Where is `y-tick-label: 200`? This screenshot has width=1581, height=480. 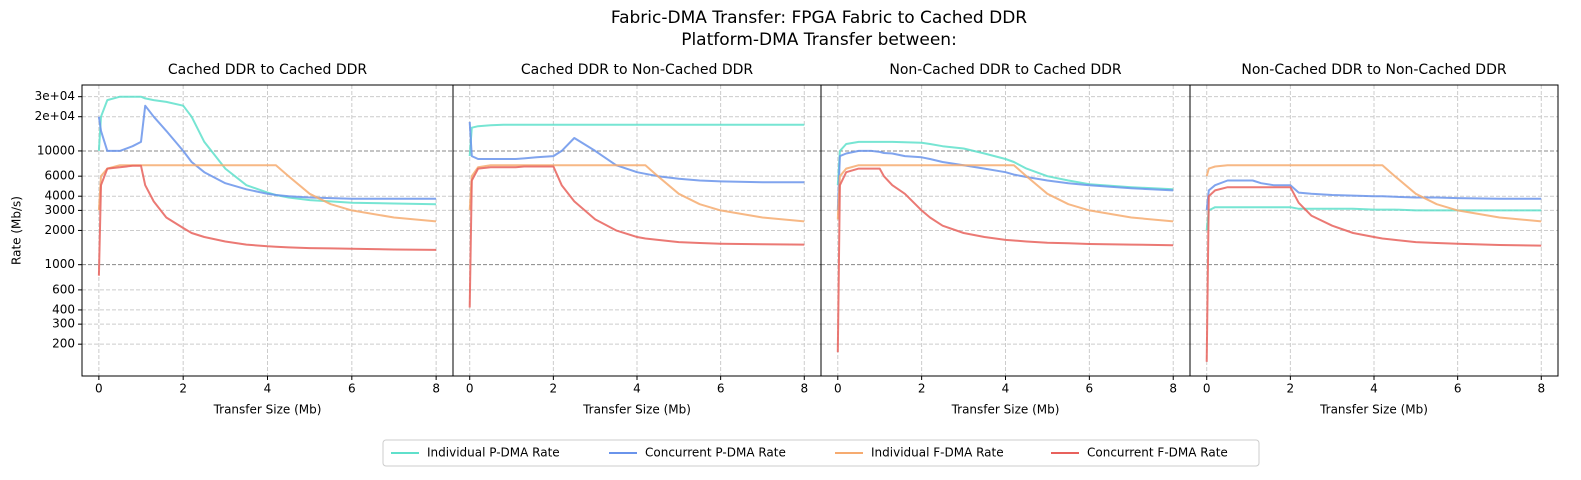 y-tick-label: 200 is located at coordinates (63, 344).